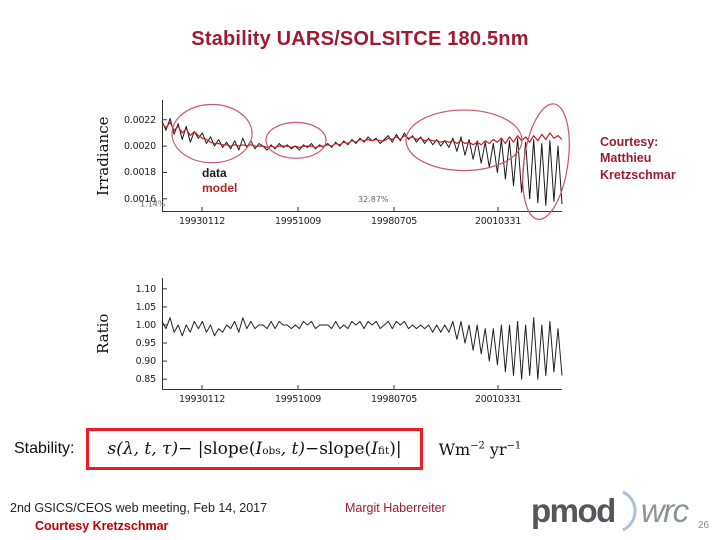 This screenshot has height=540, width=720. I want to click on equation-sub-fit: fit, so click(383, 451).